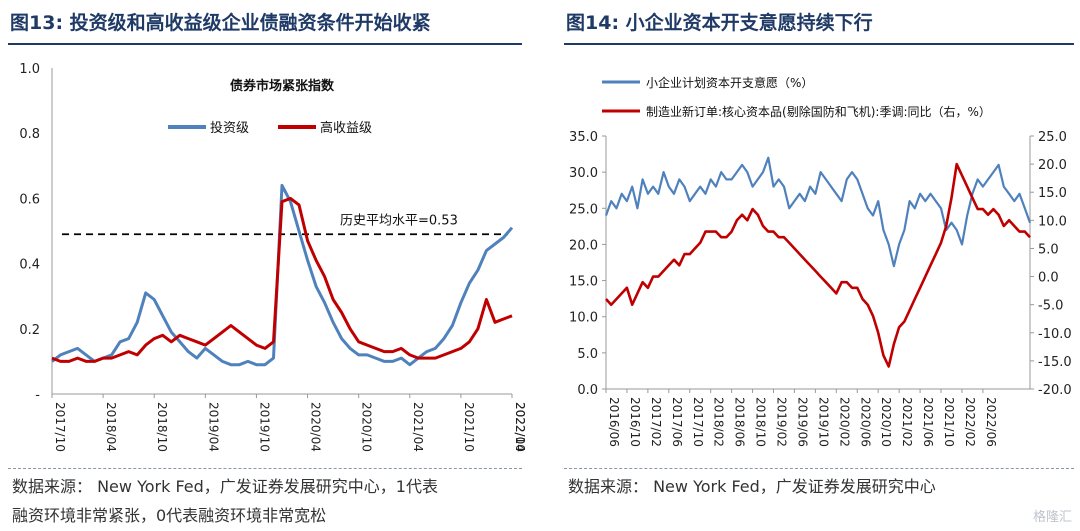 This screenshot has width=1080, height=531. What do you see at coordinates (782, 422) in the screenshot?
I see `x-tick-label: 2019/02` at bounding box center [782, 422].